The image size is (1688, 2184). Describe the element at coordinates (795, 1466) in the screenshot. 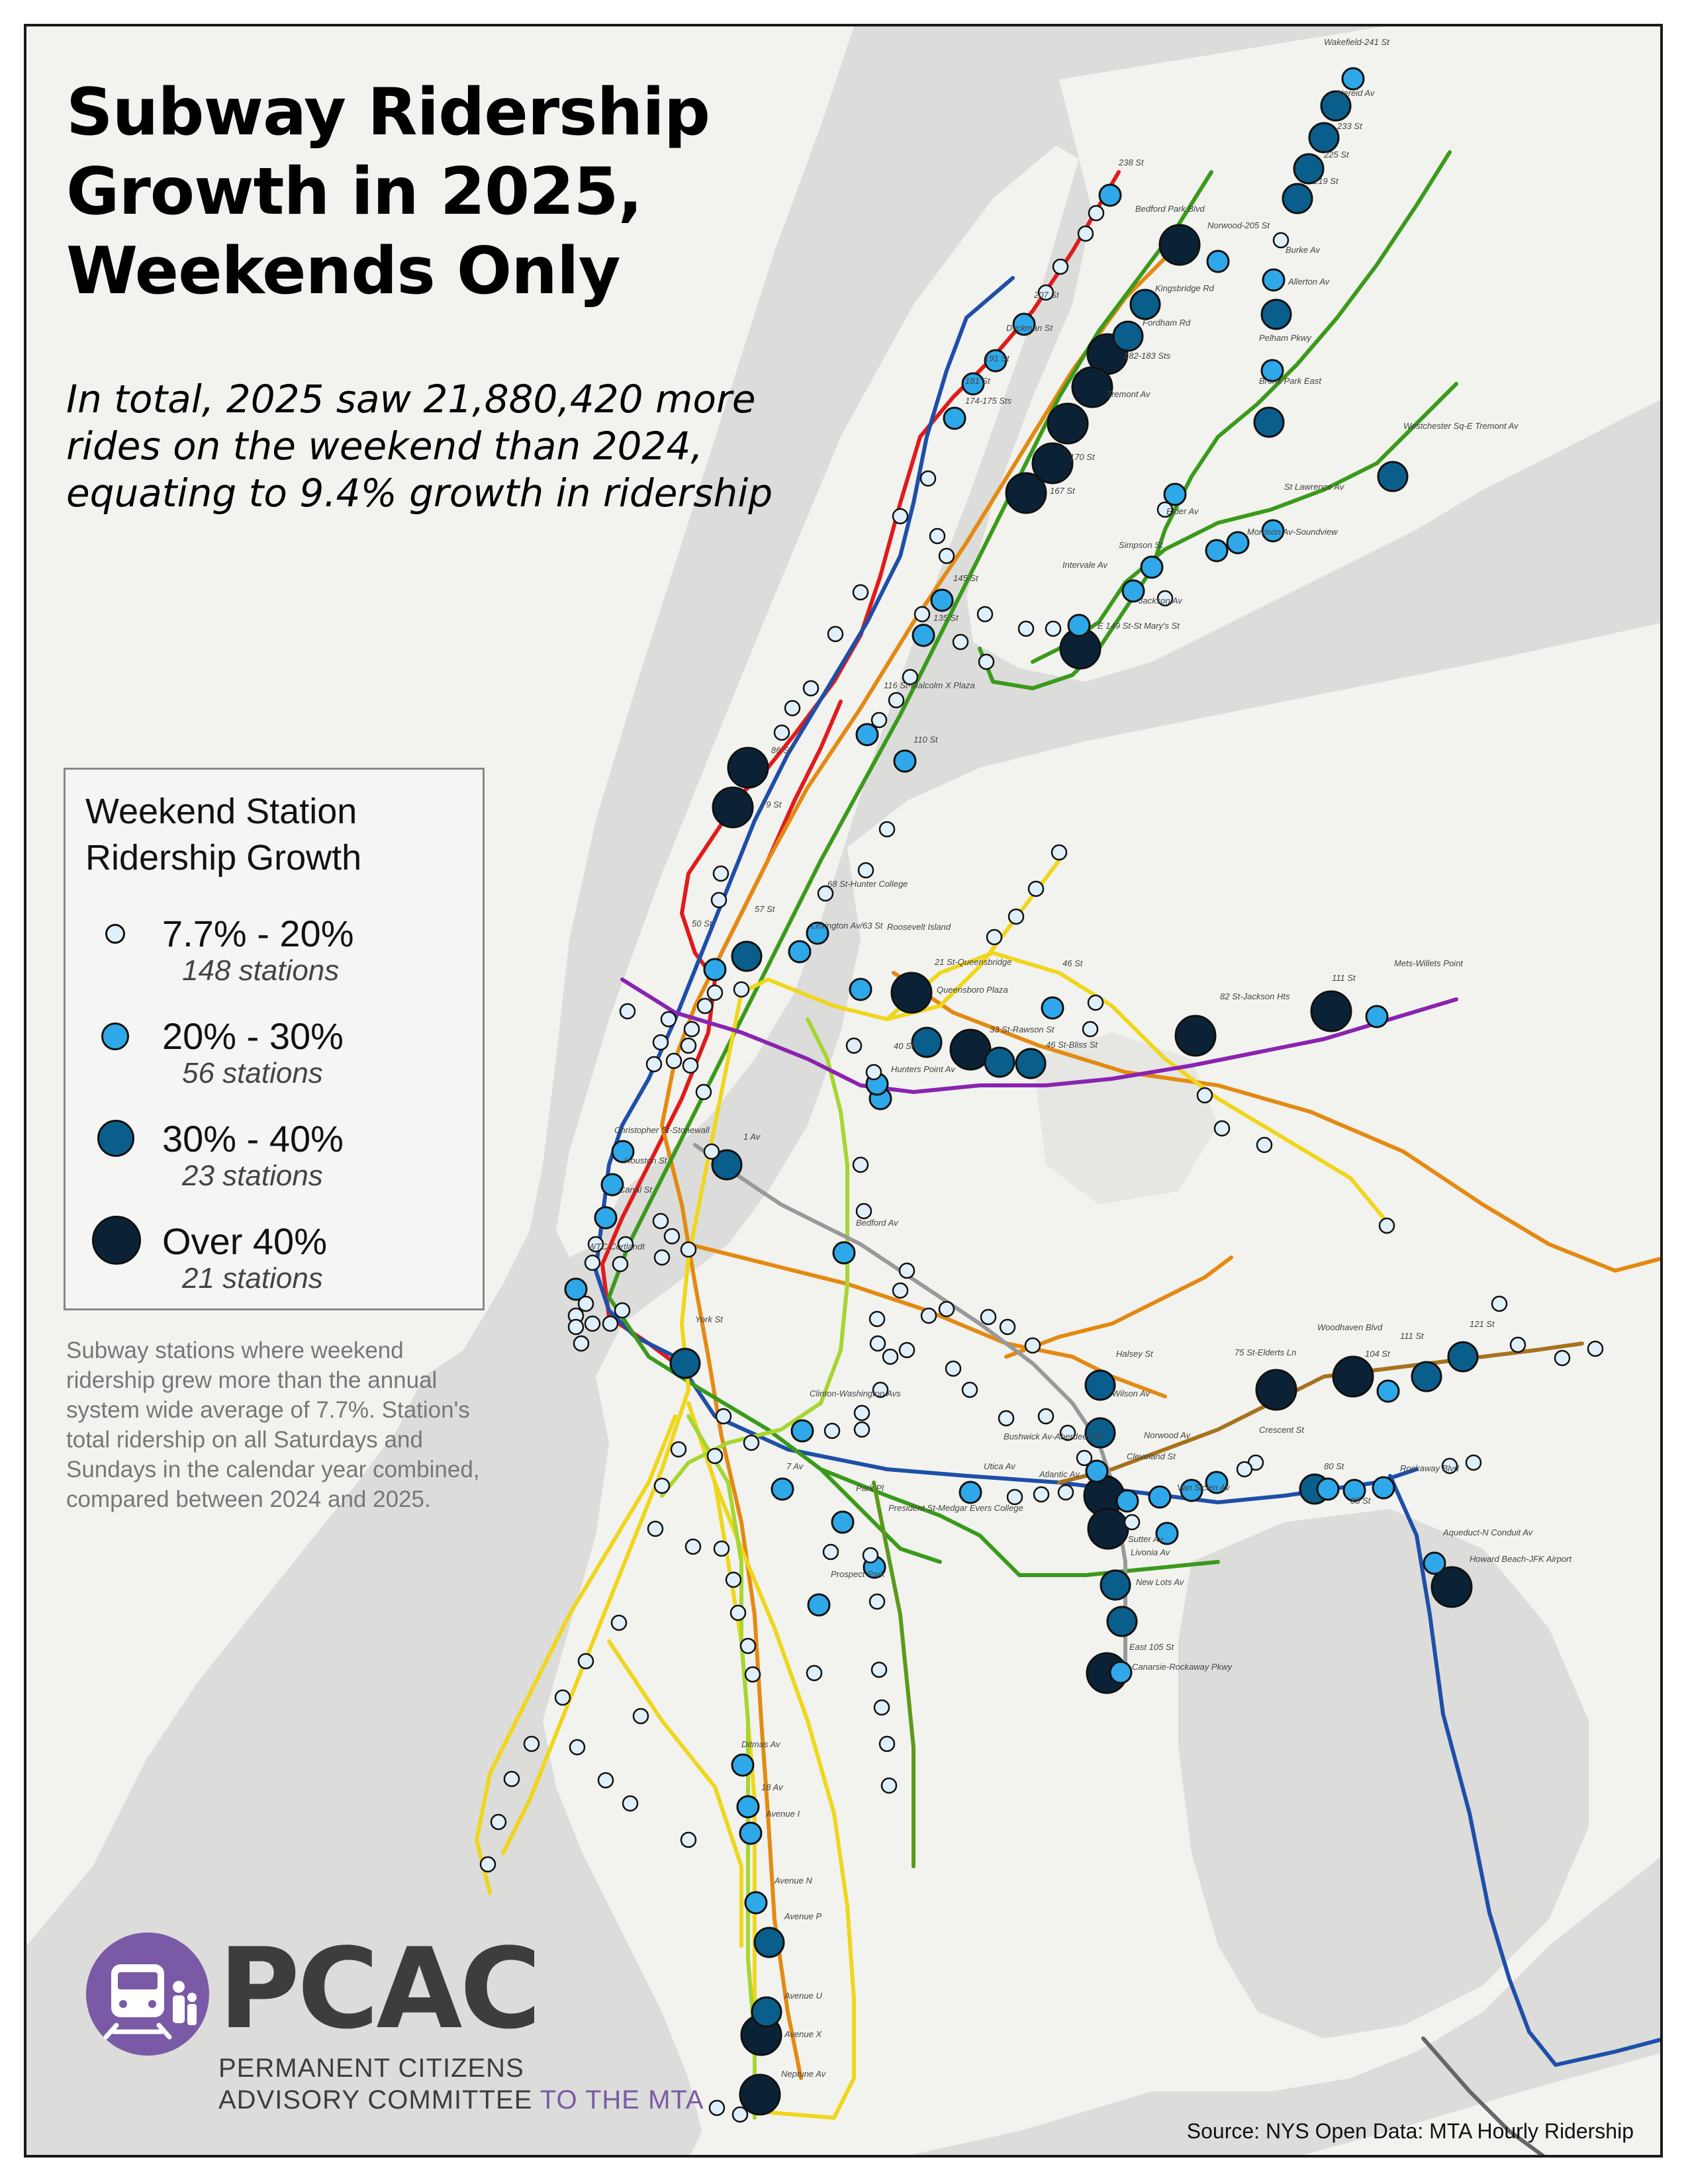

I see `station-label: 7 Av` at that location.